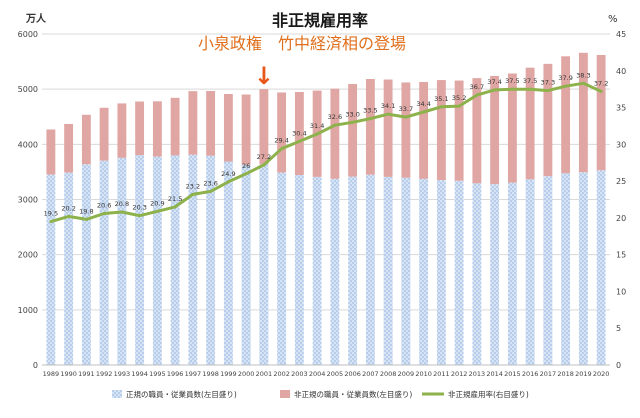  What do you see at coordinates (139, 374) in the screenshot?
I see `x-tick-label: 1994` at bounding box center [139, 374].